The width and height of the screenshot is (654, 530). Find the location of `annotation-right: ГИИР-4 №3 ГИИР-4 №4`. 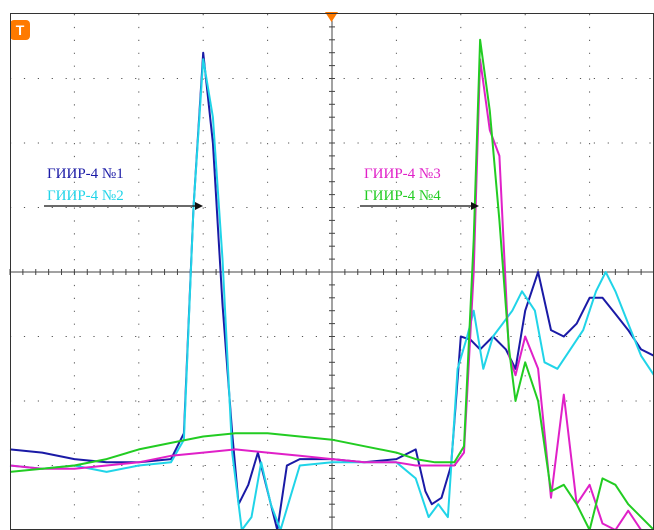

annotation-right: ГИИР-4 №3 ГИИР-4 №4 is located at coordinates (419, 188).